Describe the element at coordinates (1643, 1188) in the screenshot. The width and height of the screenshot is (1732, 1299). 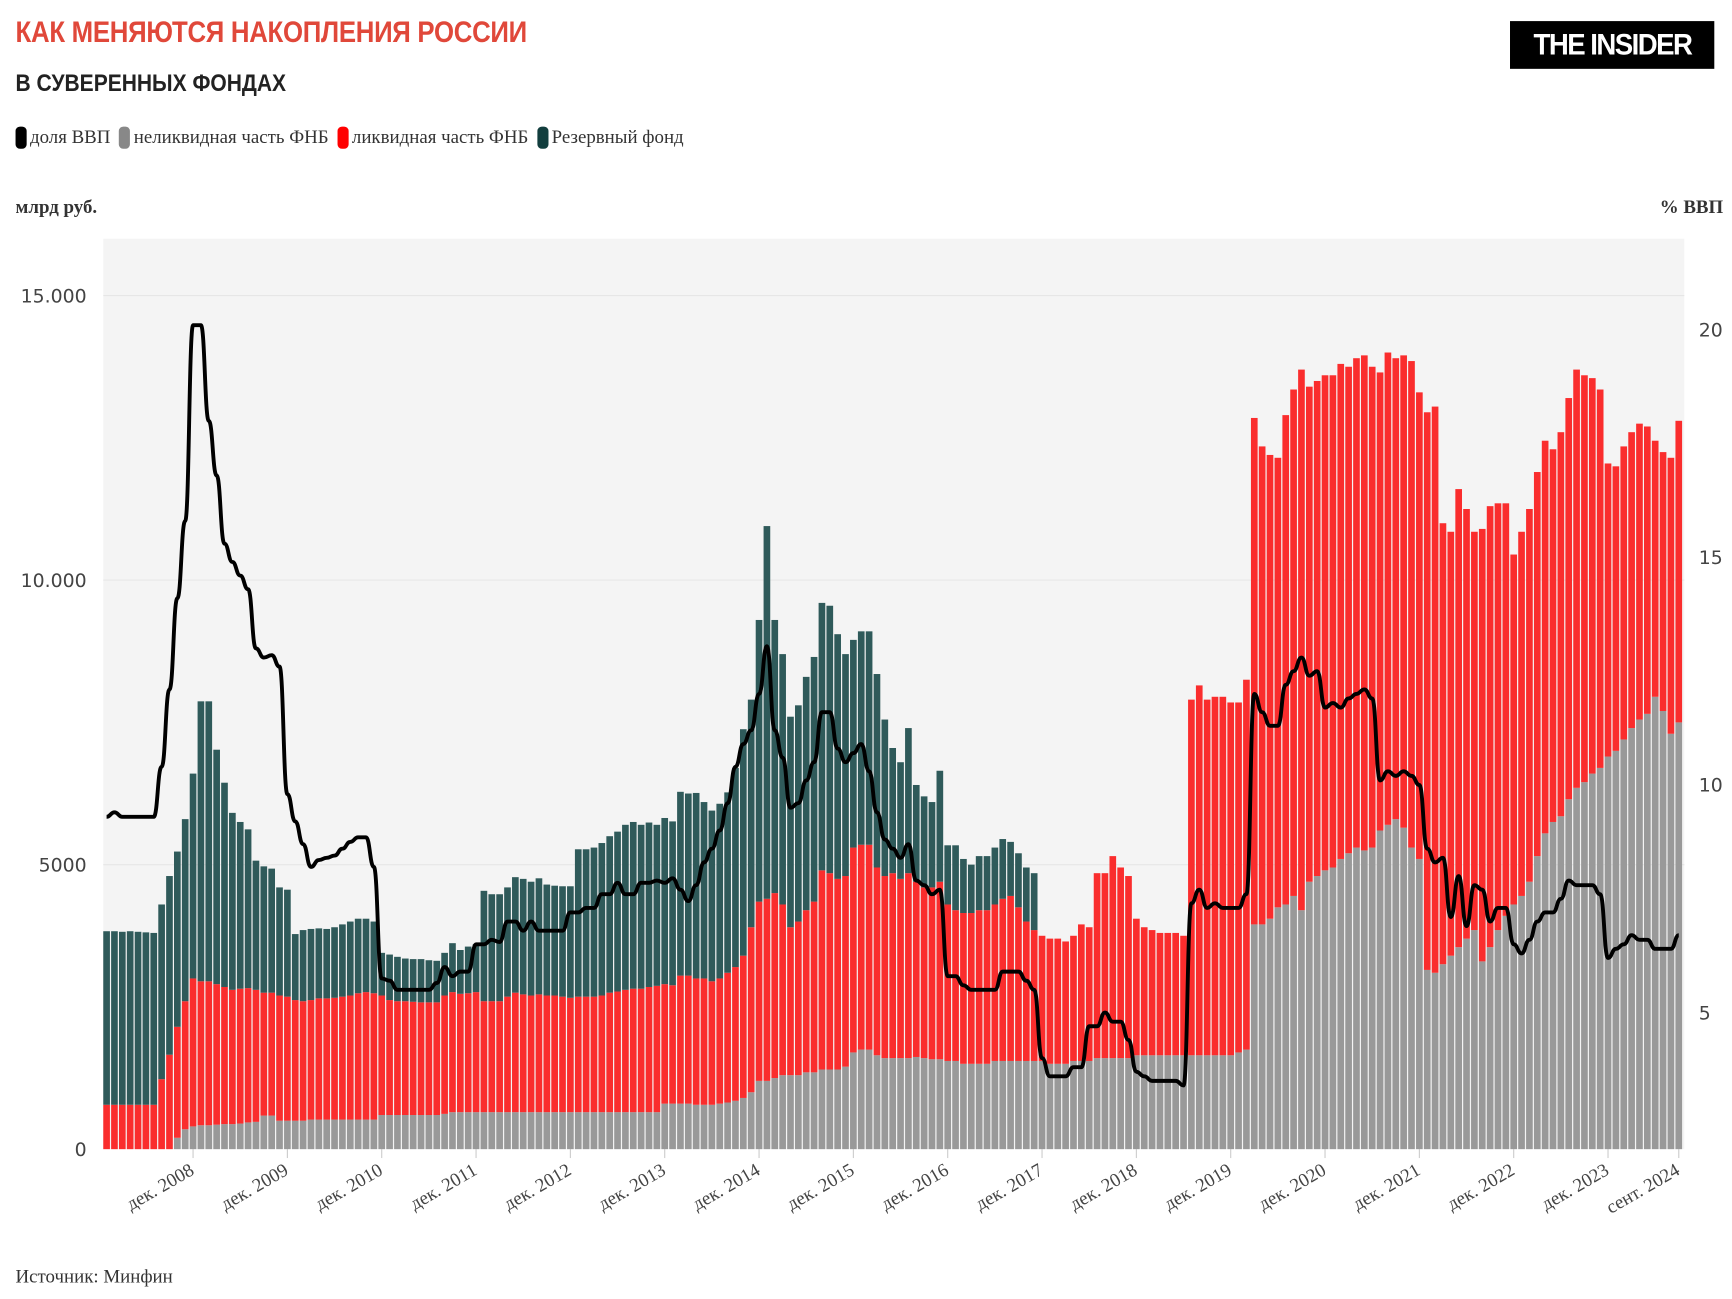
I see `x-tick-label: сент. 2024` at that location.